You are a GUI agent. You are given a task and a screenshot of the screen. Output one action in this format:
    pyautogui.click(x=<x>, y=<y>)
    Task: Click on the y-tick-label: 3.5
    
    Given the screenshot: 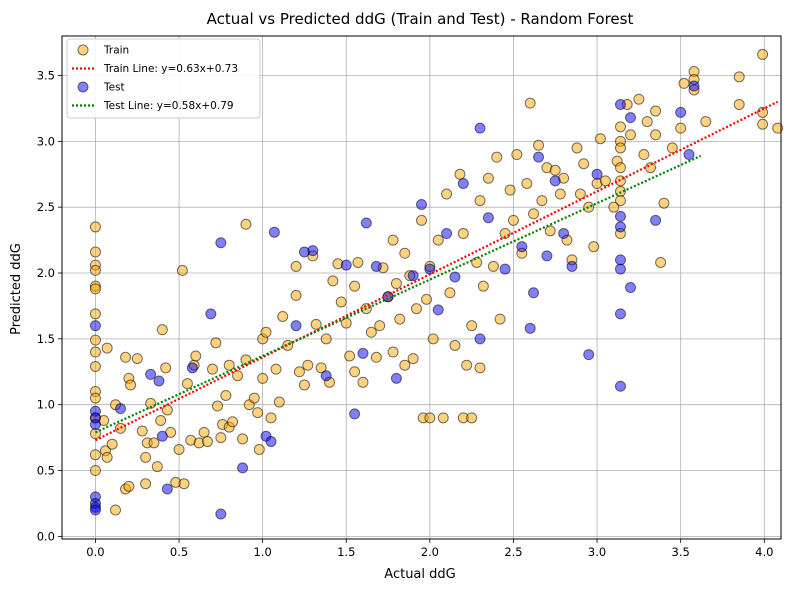 What is the action you would take?
    pyautogui.click(x=46, y=76)
    